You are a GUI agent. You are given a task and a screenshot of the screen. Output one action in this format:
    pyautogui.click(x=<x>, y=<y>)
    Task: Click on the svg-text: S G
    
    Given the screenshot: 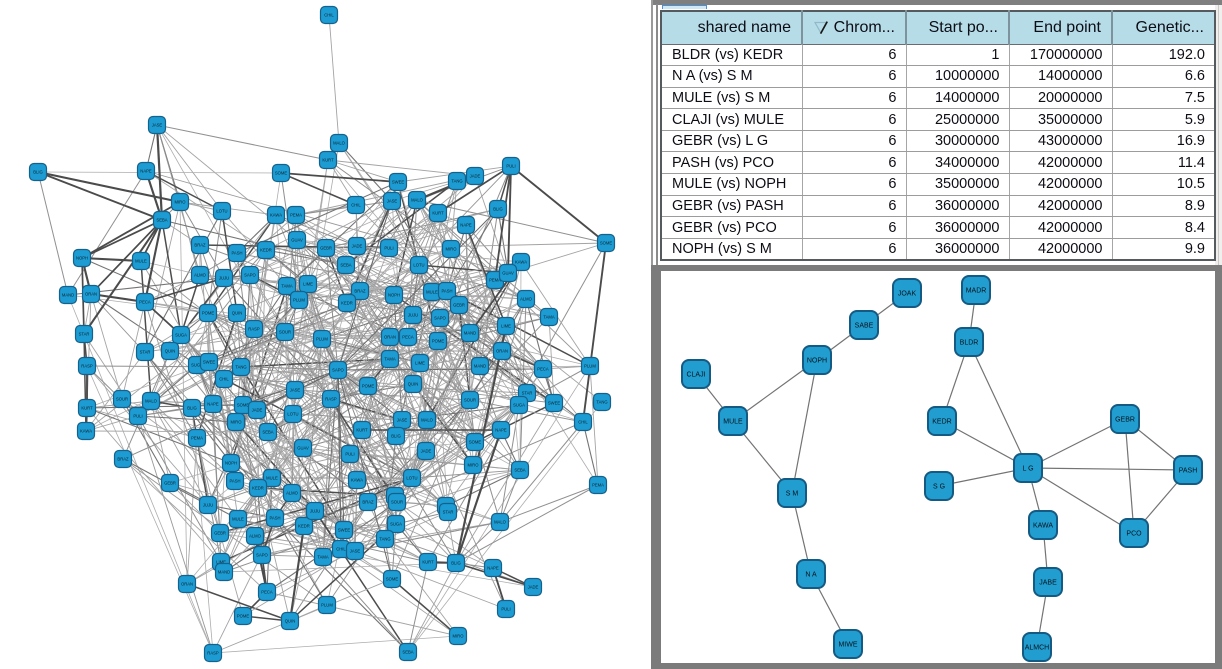 What is the action you would take?
    pyautogui.click(x=939, y=486)
    